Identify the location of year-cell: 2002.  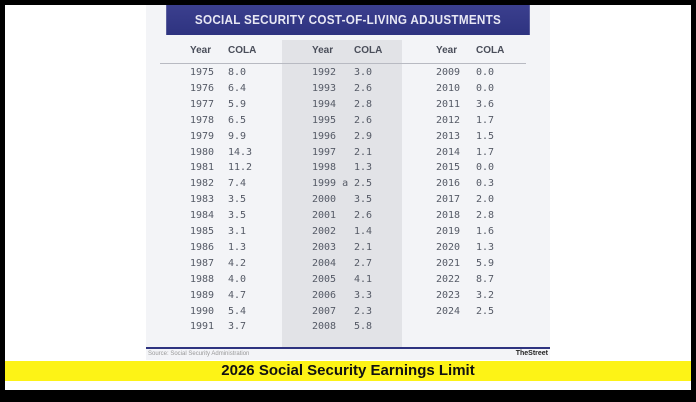
(324, 231).